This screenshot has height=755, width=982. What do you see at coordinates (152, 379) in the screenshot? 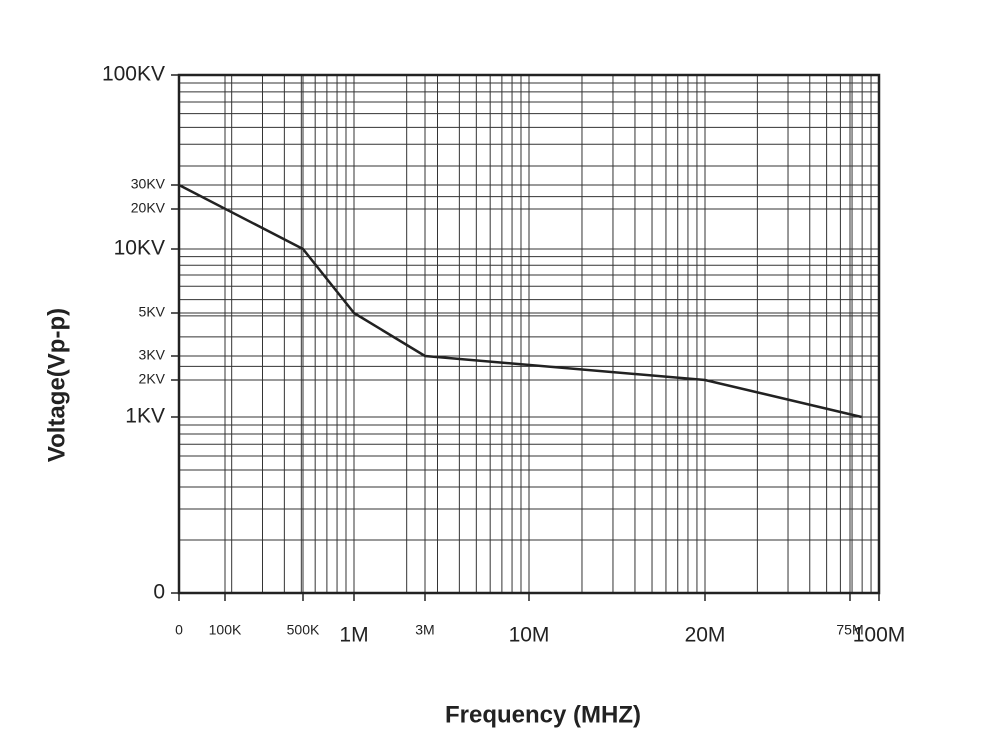
I see `y-tick-label: 2KV` at bounding box center [152, 379].